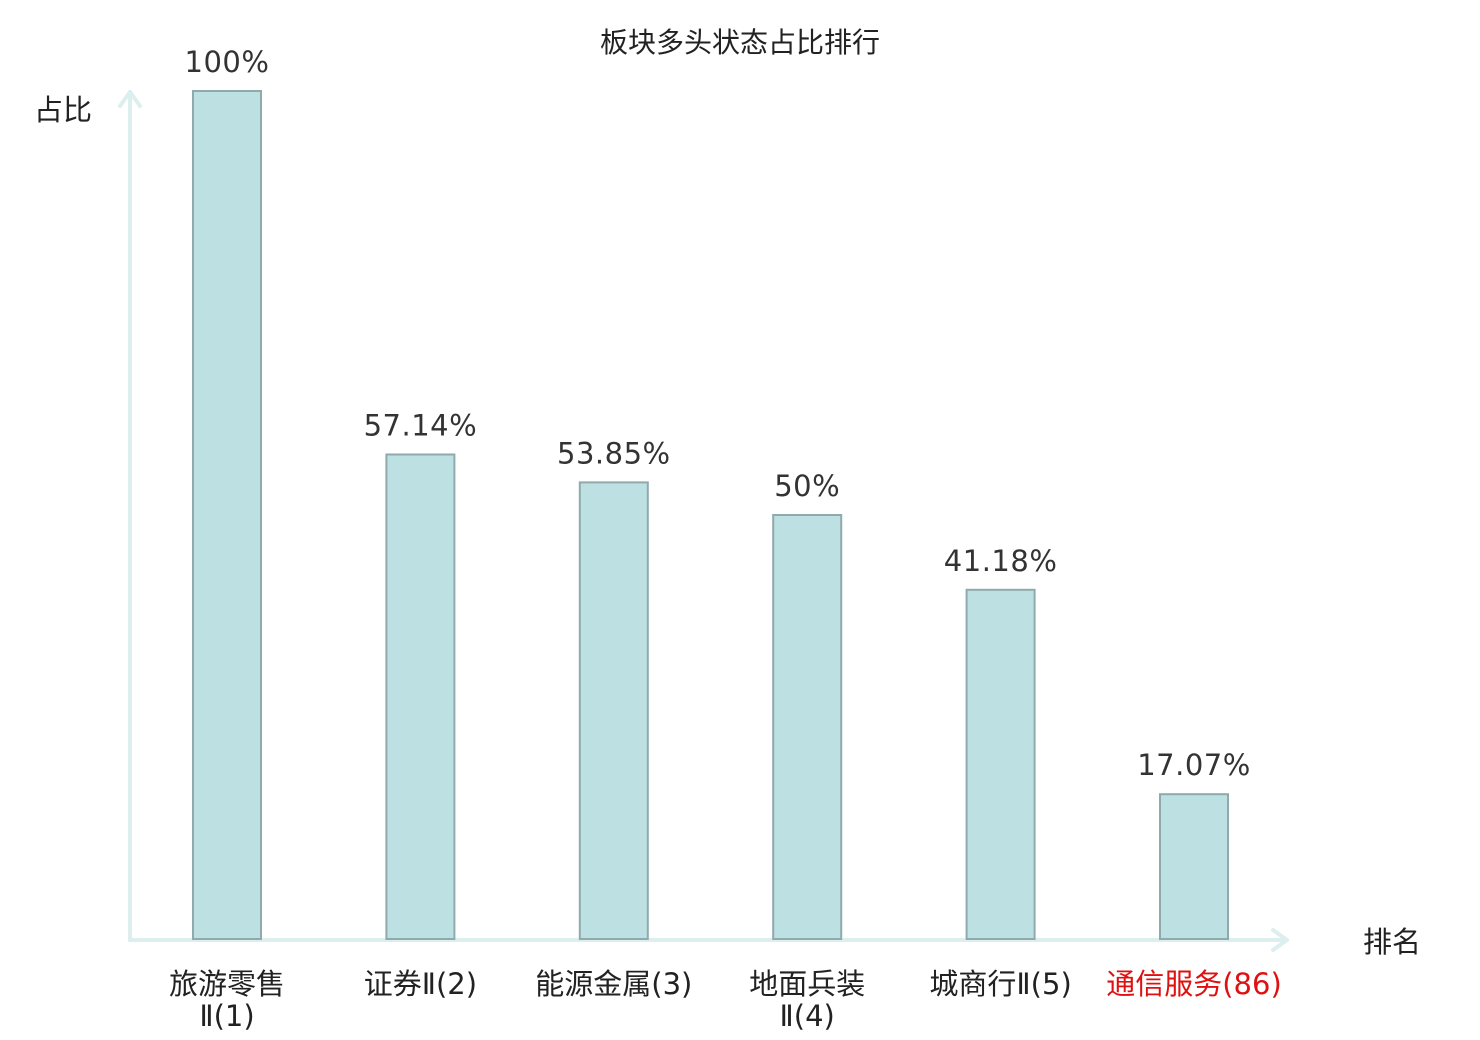 This screenshot has height=1040, width=1480. I want to click on category-label-3: 能源金属(3), so click(613, 984).